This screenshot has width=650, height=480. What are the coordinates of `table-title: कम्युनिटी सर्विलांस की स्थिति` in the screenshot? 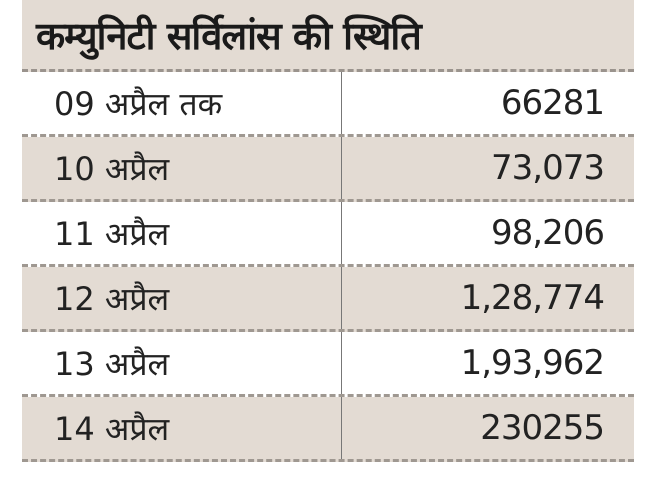 It's located at (229, 35).